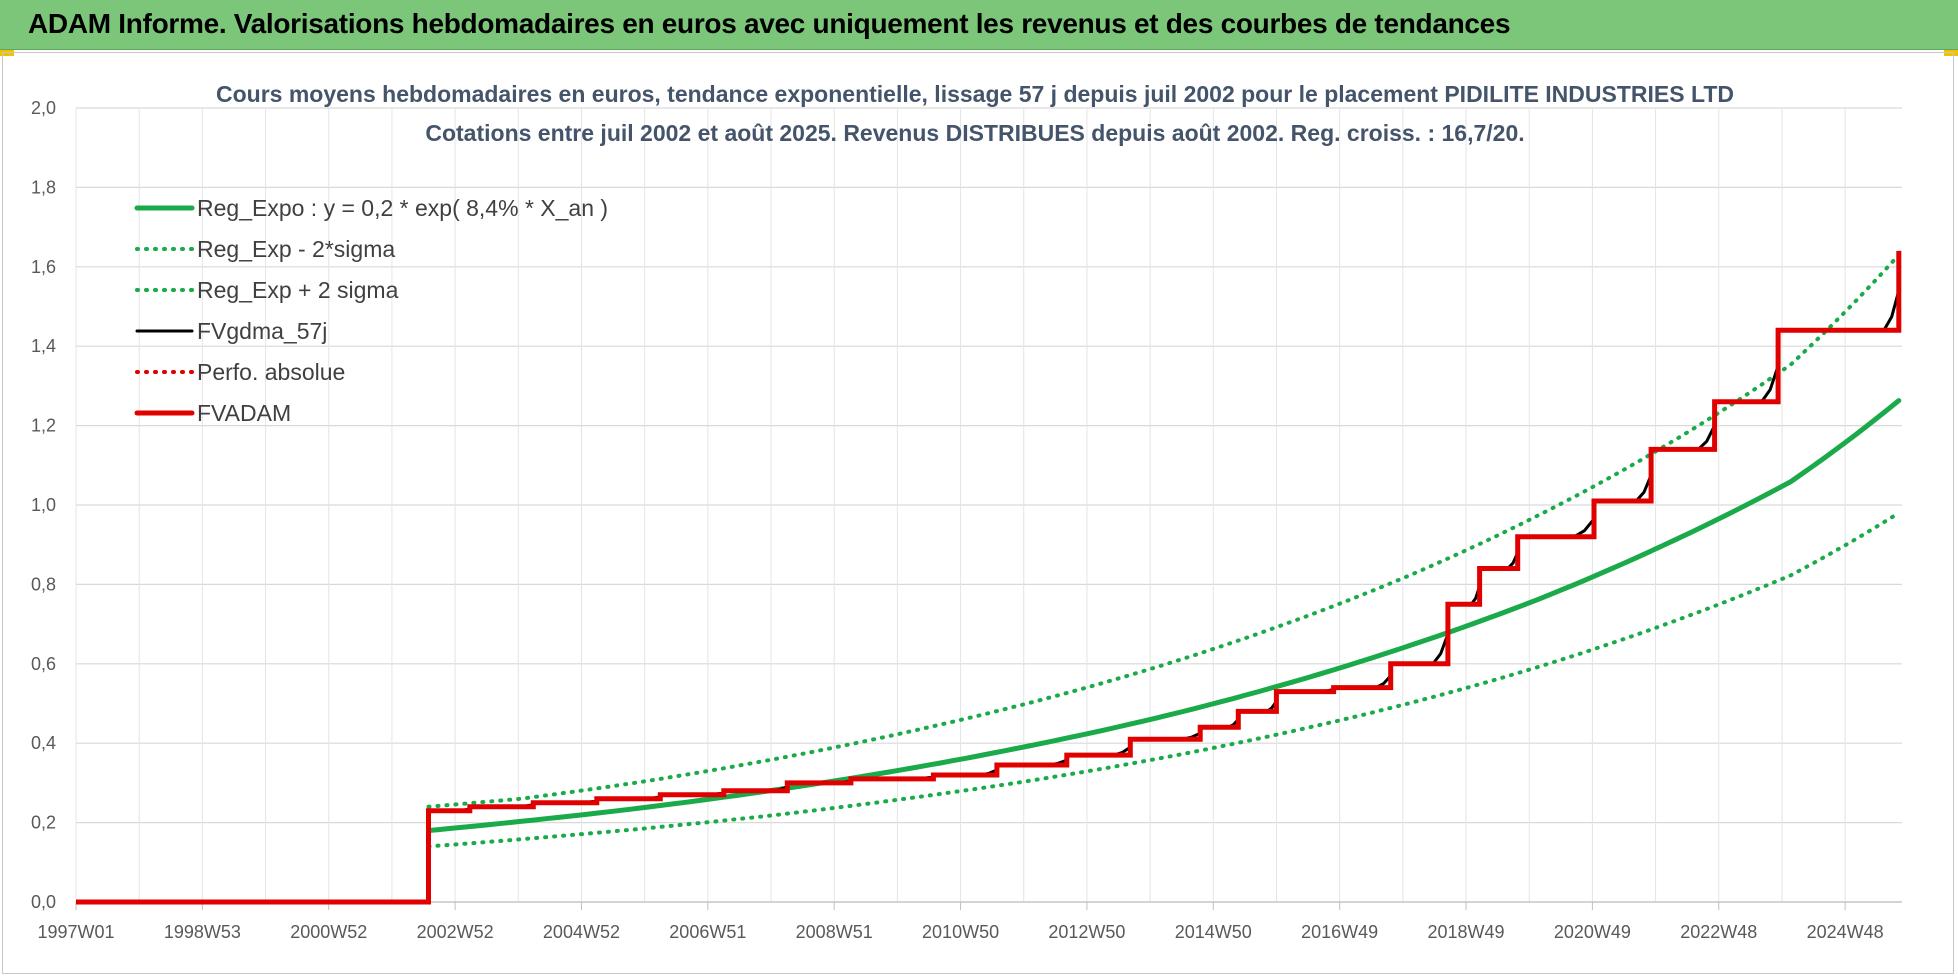  What do you see at coordinates (43, 902) in the screenshot?
I see `y-tick-label: 0,0` at bounding box center [43, 902].